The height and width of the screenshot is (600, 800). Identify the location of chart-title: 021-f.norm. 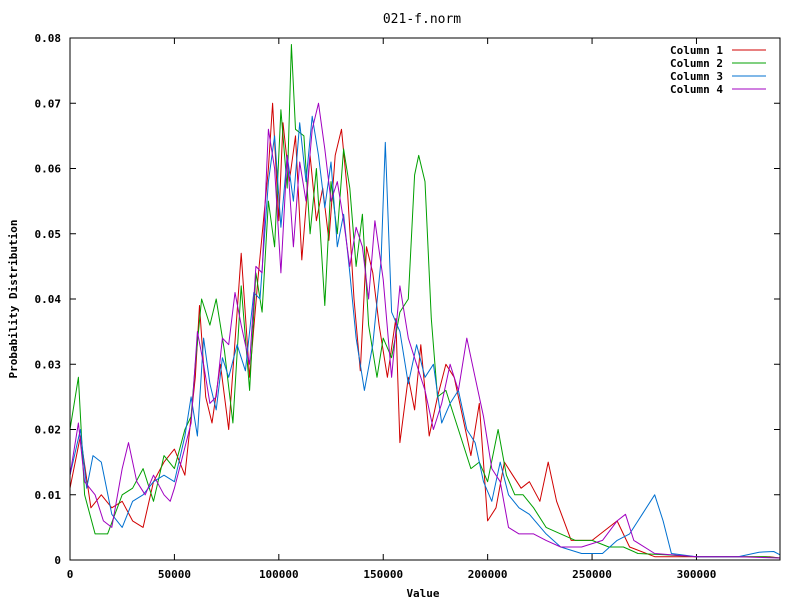
(422, 19).